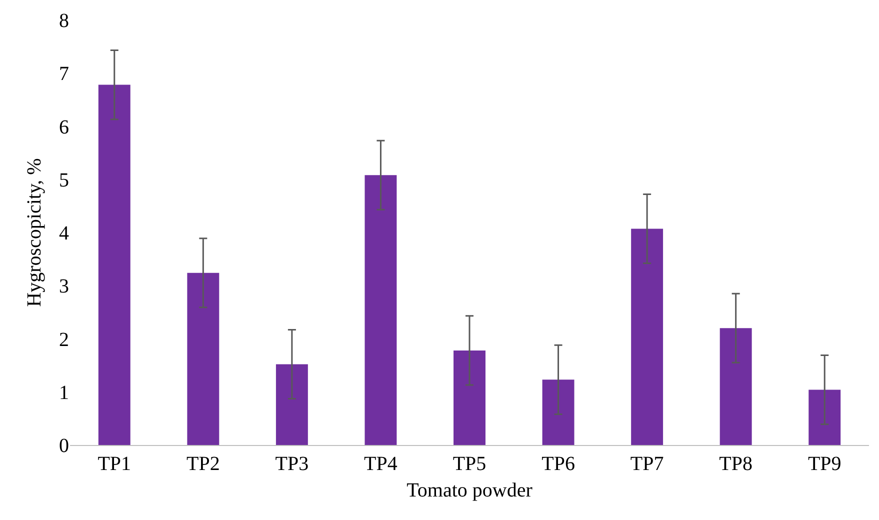 The image size is (879, 520). I want to click on x-tick-label: TP5, so click(469, 464).